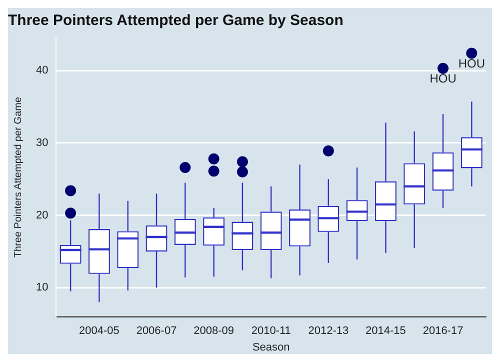 The height and width of the screenshot is (362, 500). I want to click on y-tick-label: 20, so click(42, 215).